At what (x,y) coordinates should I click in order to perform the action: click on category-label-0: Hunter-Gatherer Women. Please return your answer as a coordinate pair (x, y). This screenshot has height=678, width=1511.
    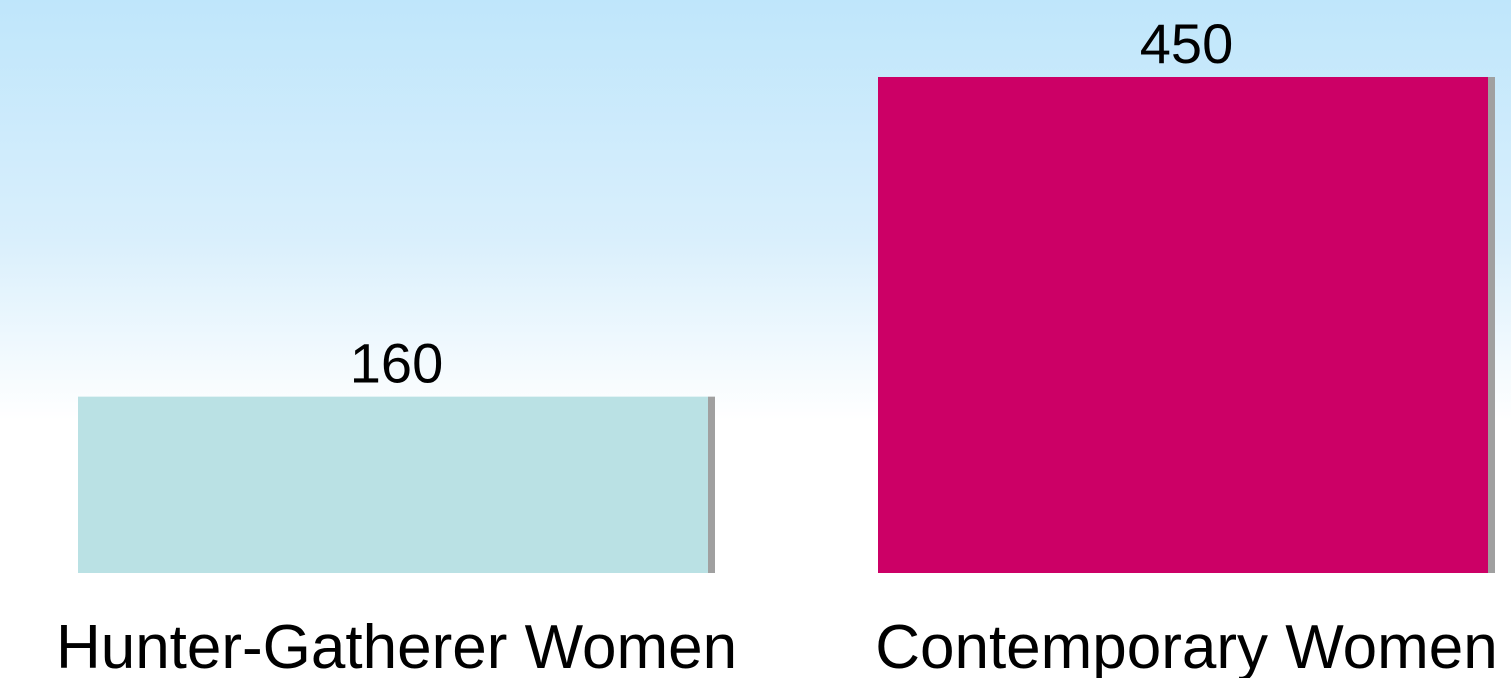
    Looking at the image, I should click on (396, 645).